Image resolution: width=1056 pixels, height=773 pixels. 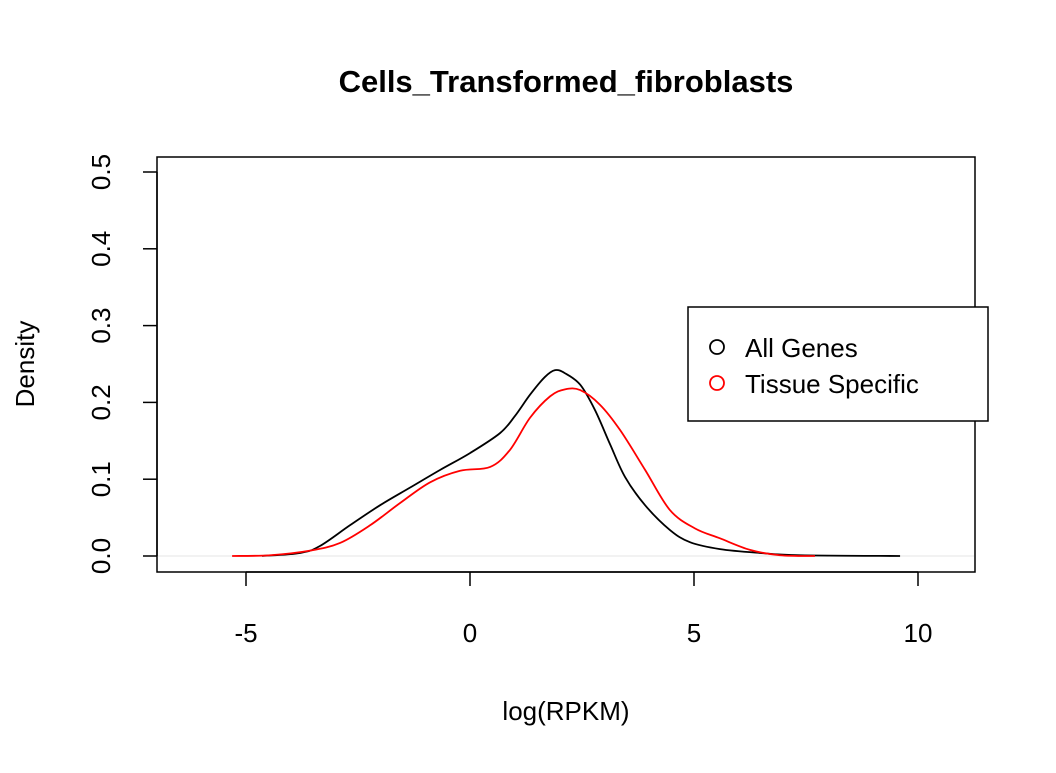 I want to click on legend-box, so click(x=838, y=364).